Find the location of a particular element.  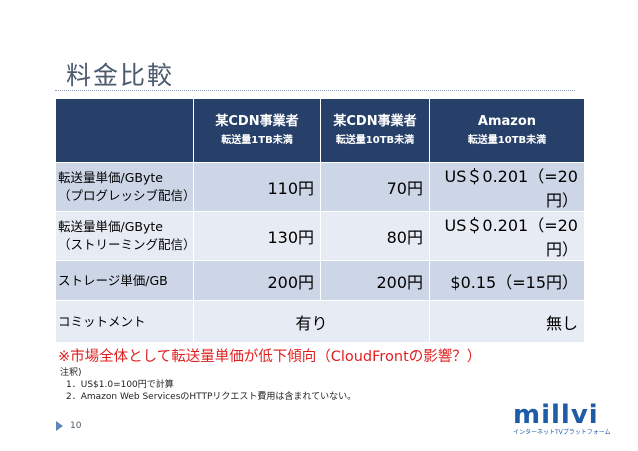

row-label-line1: ストレージ単価/GB is located at coordinates (113, 280).